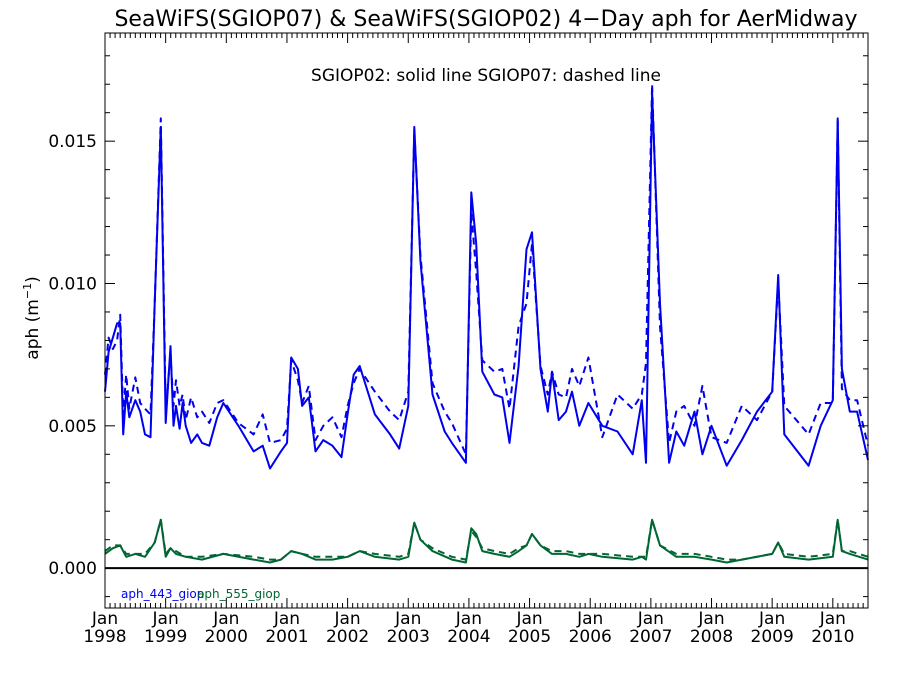 Image resolution: width=900 pixels, height=675 pixels. What do you see at coordinates (529, 637) in the screenshot?
I see `x-tick-label-year: 2005` at bounding box center [529, 637].